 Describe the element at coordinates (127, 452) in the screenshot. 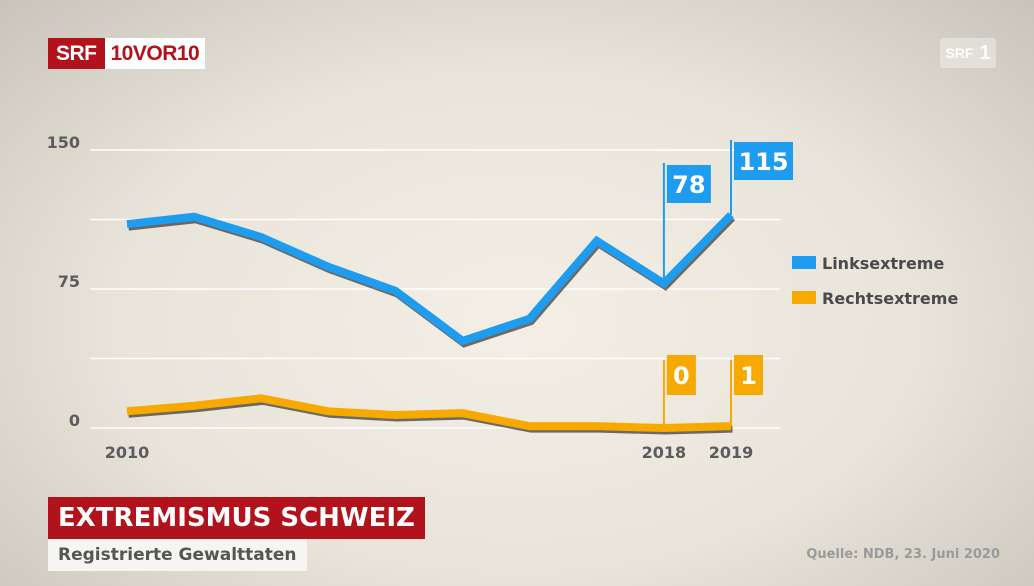

I see `x-tick-label: 2010` at that location.